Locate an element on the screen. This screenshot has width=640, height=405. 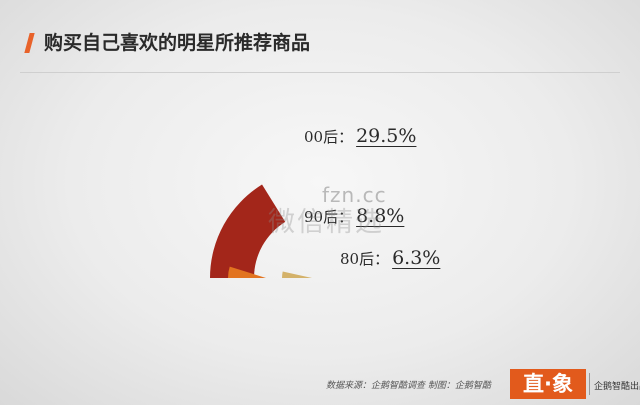
label-00hou: 00后： 29.5% is located at coordinates (360, 136).